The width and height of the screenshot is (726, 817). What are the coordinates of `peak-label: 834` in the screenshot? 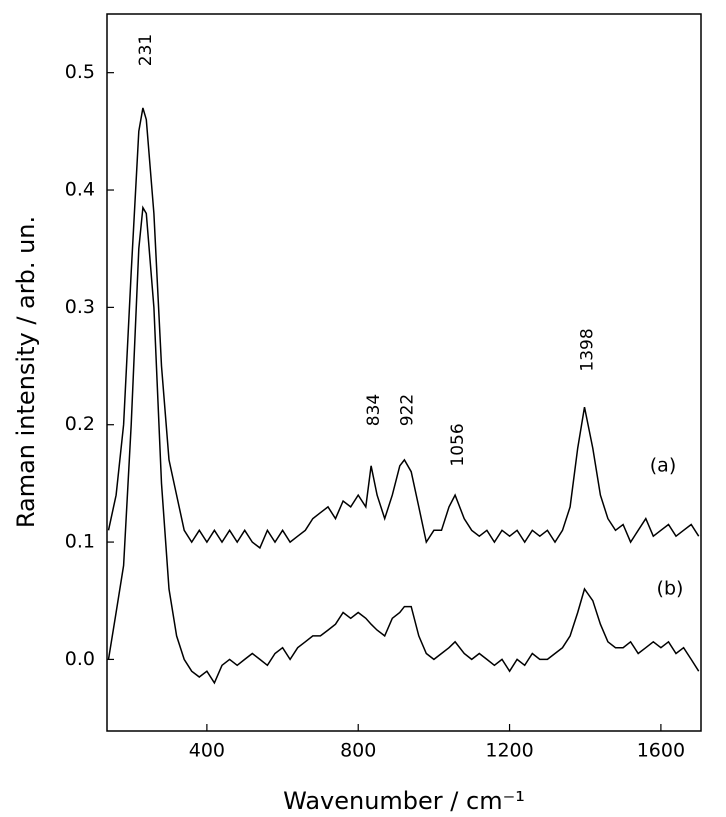 It's located at (374, 410).